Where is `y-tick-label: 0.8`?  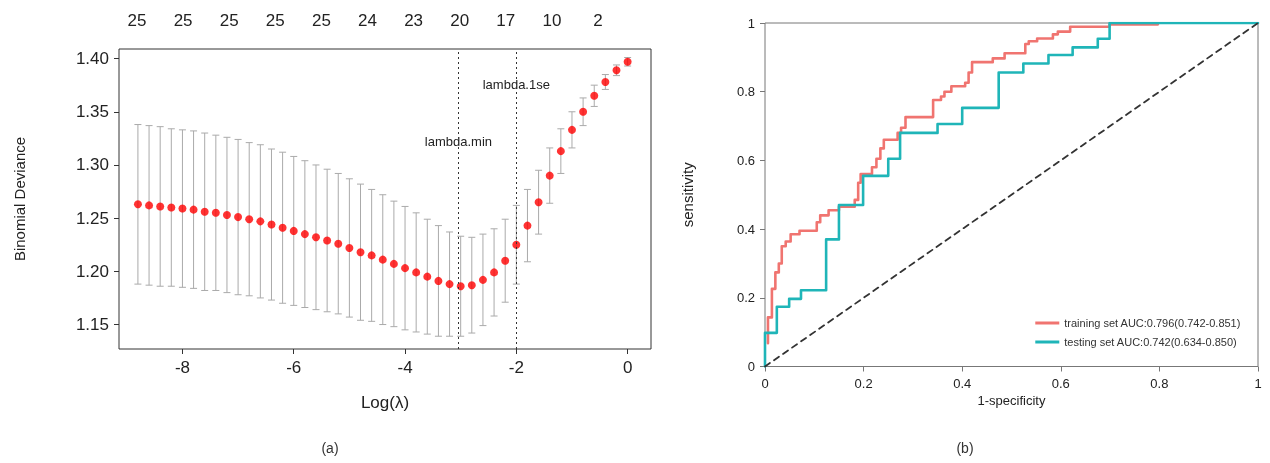 y-tick-label: 0.8 is located at coordinates (745, 92).